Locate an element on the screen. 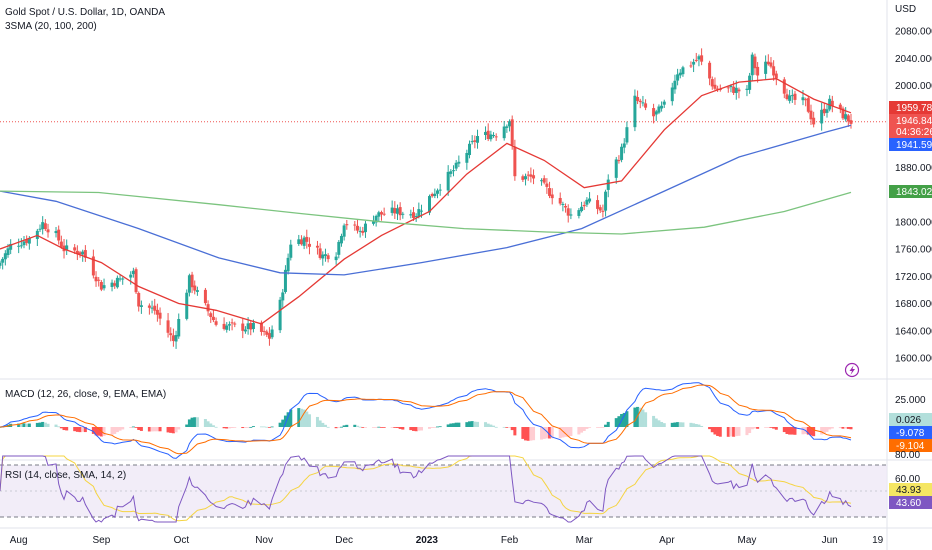 The image size is (932, 550). time-tick-label: Jun is located at coordinates (830, 540).